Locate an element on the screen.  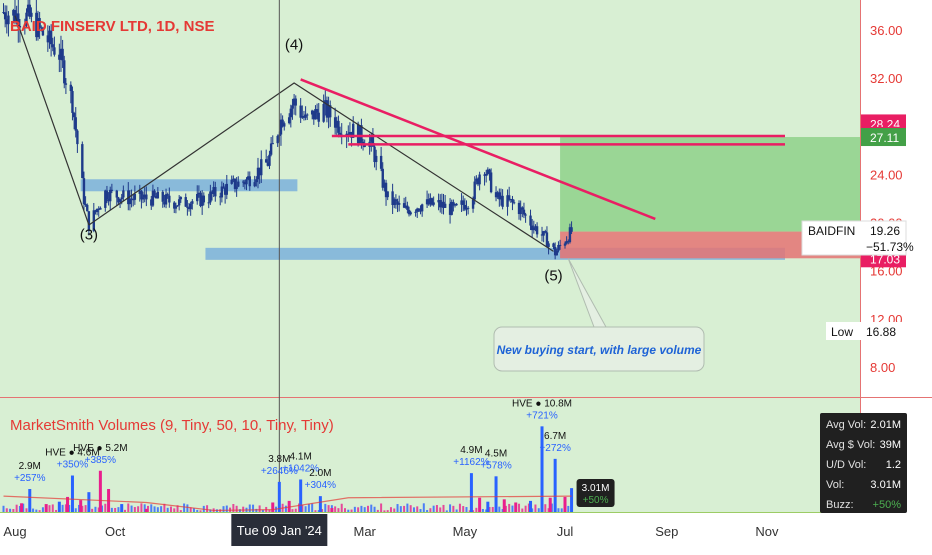
info-row: Avg Vol: 2.01M is located at coordinates (863, 425).